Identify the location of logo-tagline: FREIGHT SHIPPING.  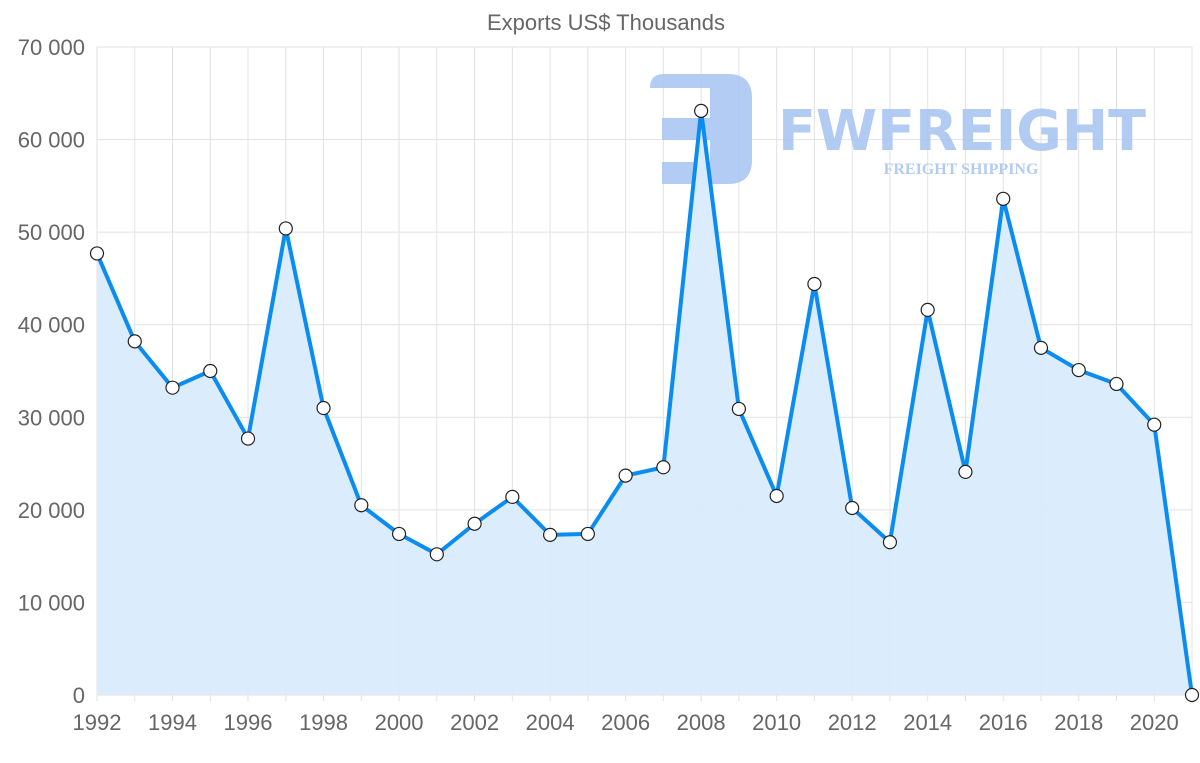
(961, 169).